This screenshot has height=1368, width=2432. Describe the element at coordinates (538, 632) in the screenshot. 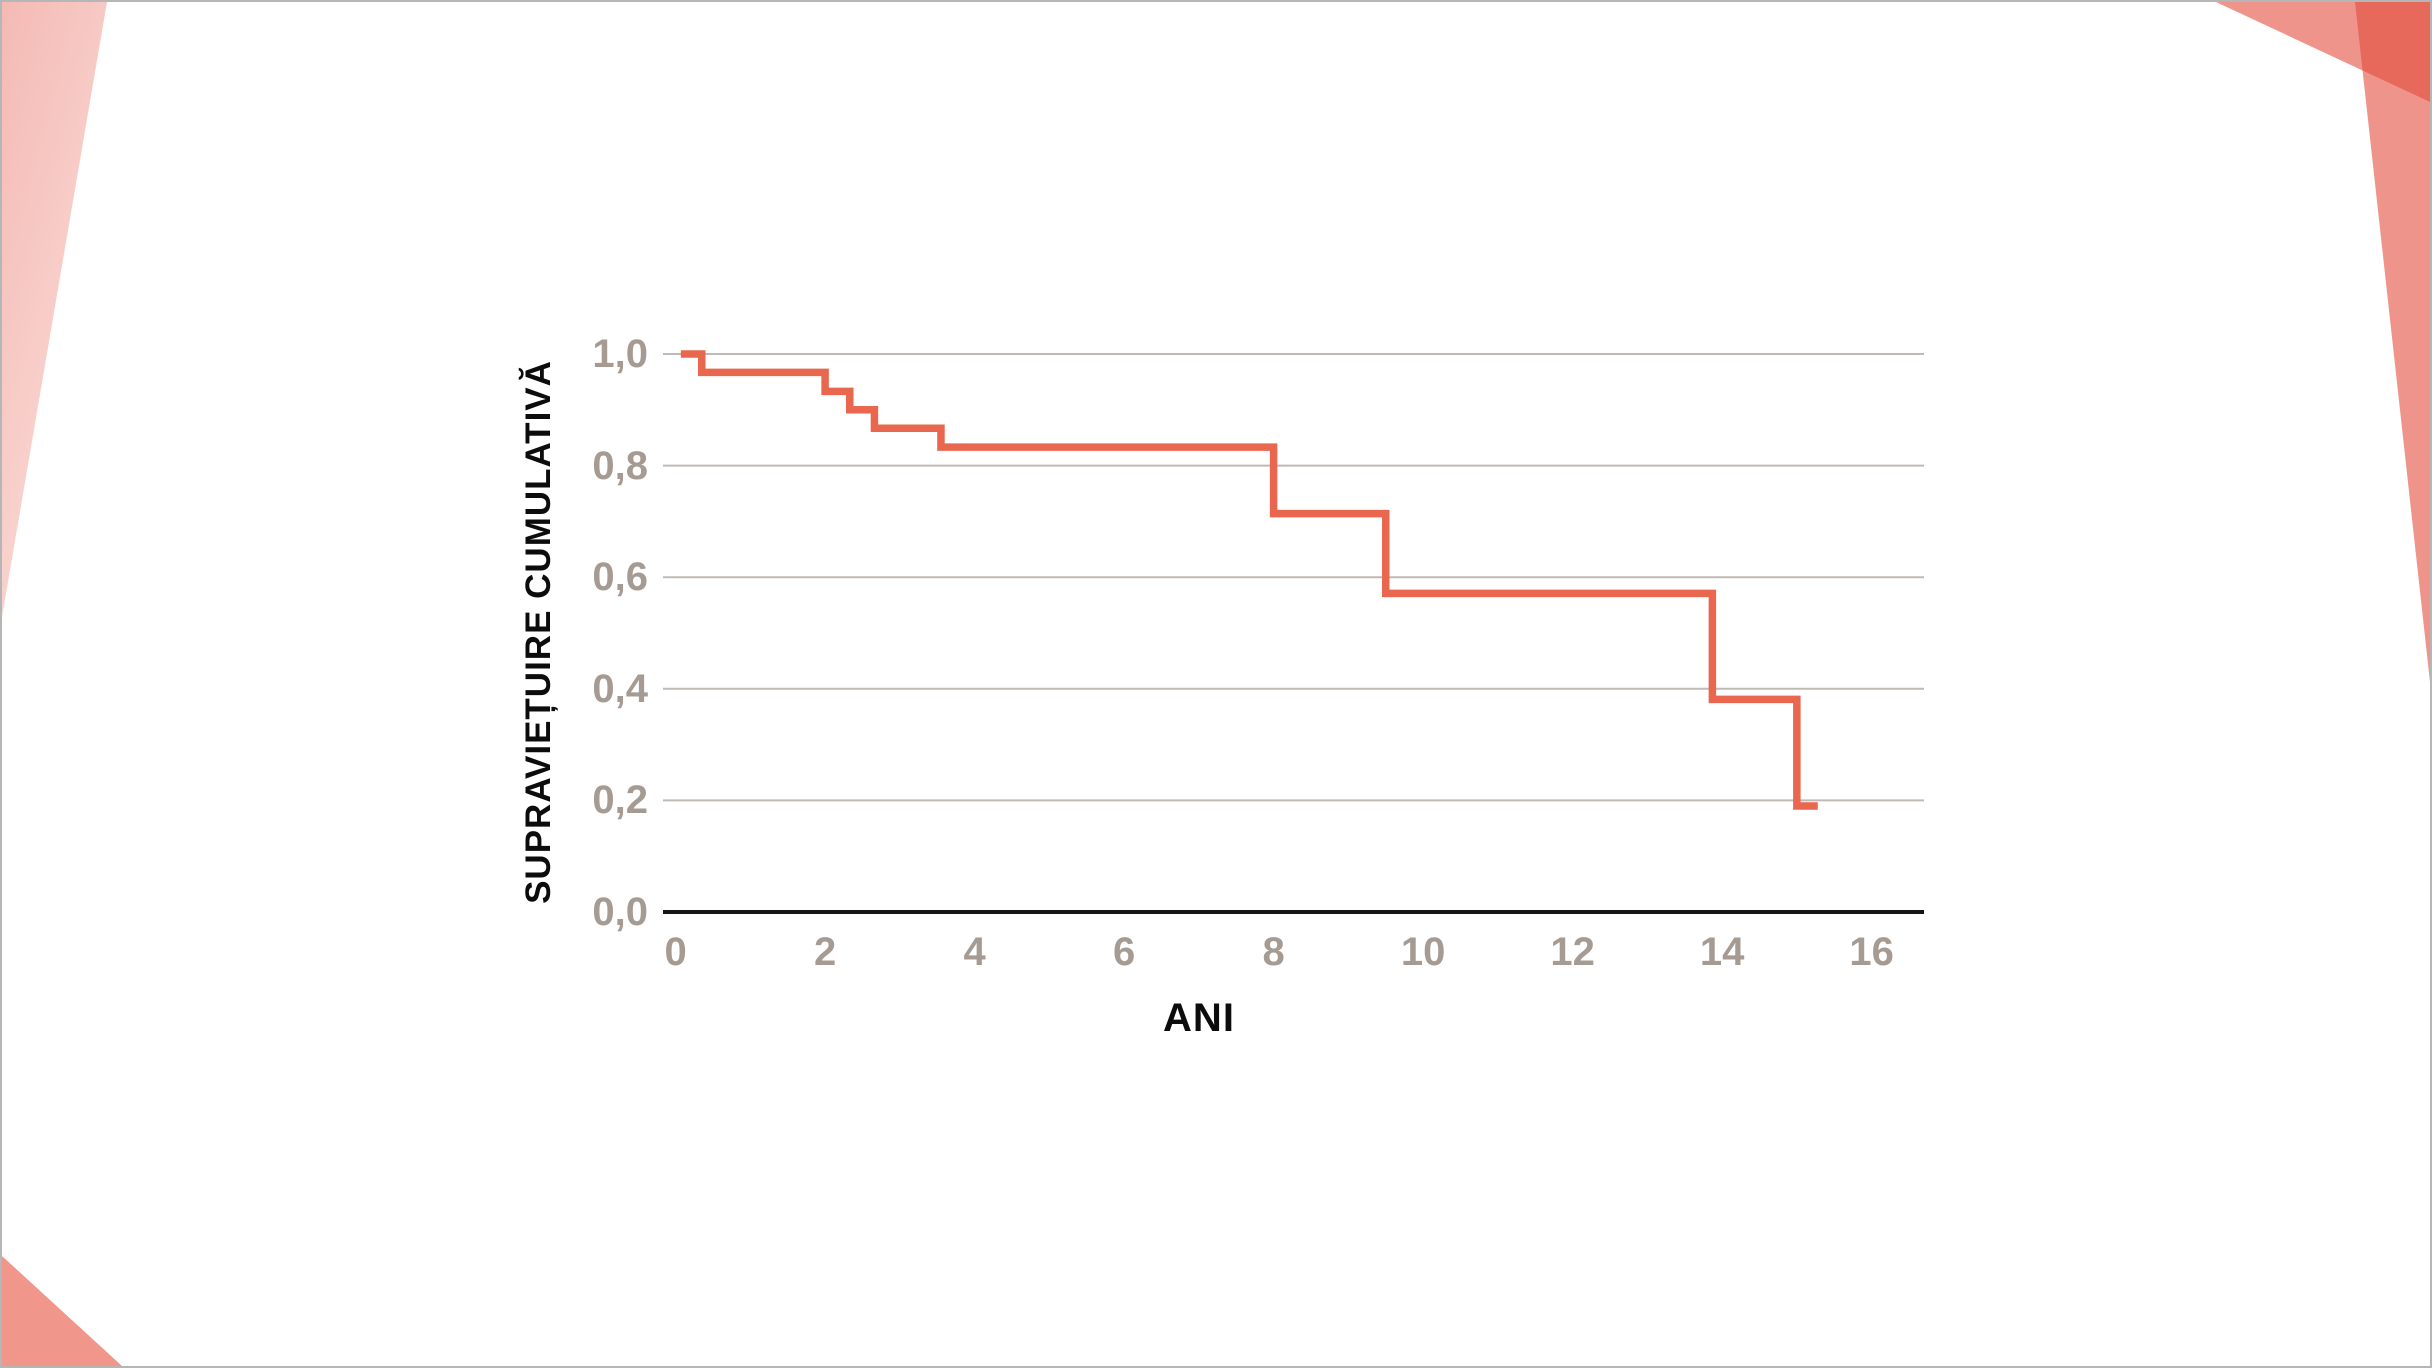

I see `y-axis-title: SUPRAVIEȚUIRE CUMULATIVĂ` at that location.